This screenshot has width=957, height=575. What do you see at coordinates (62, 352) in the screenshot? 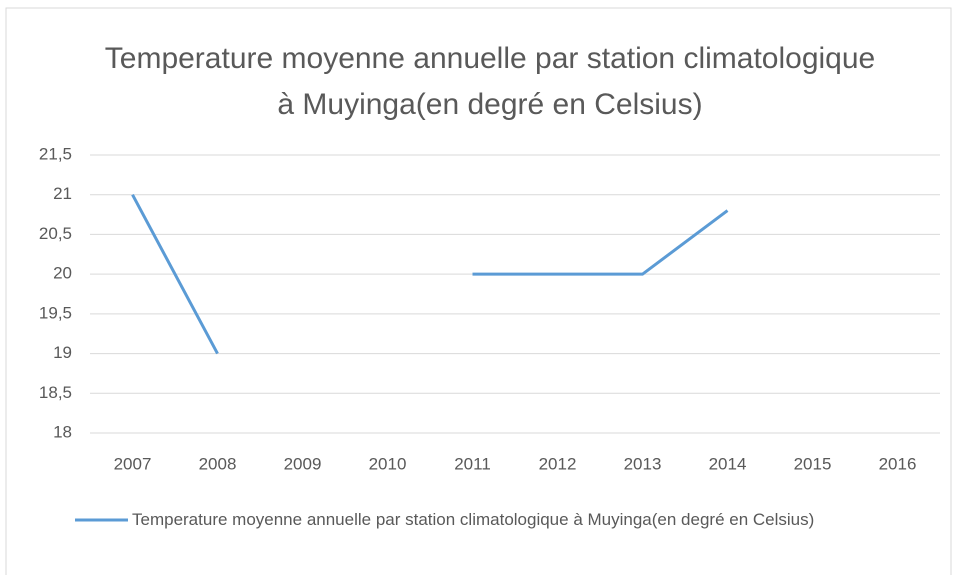
I see `y-tick-label: 19` at bounding box center [62, 352].